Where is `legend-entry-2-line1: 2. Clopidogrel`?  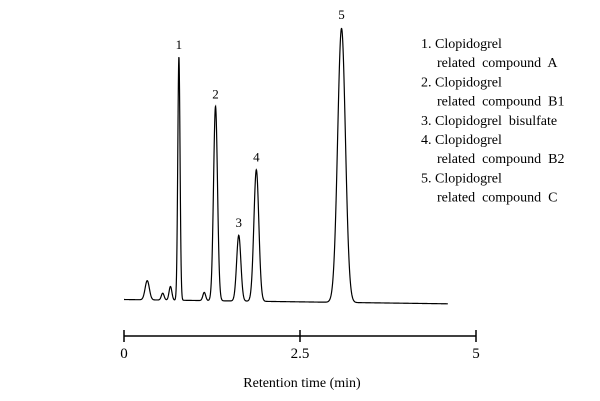
legend-entry-2-line1: 2. Clopidogrel is located at coordinates (461, 82).